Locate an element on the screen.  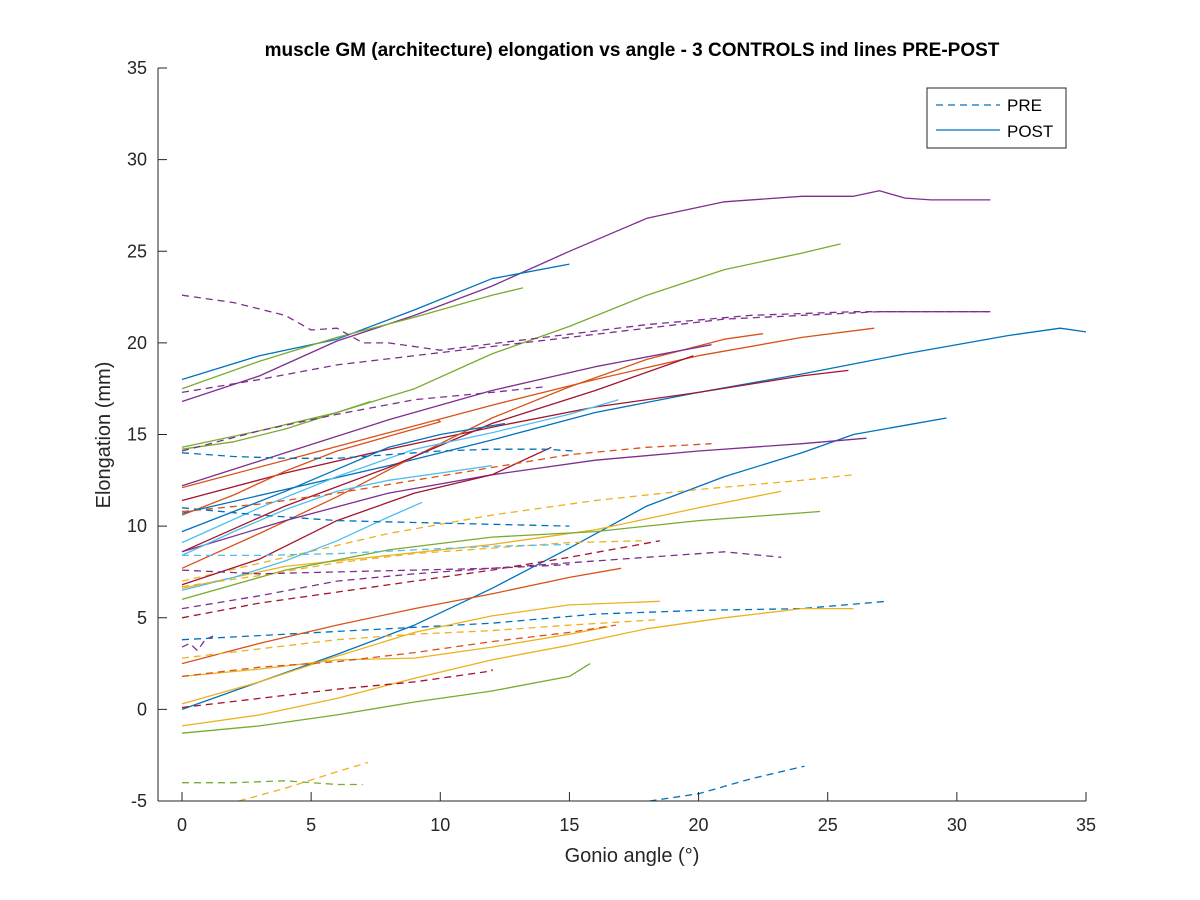
series-line-28-pre is located at coordinates (411, 564).